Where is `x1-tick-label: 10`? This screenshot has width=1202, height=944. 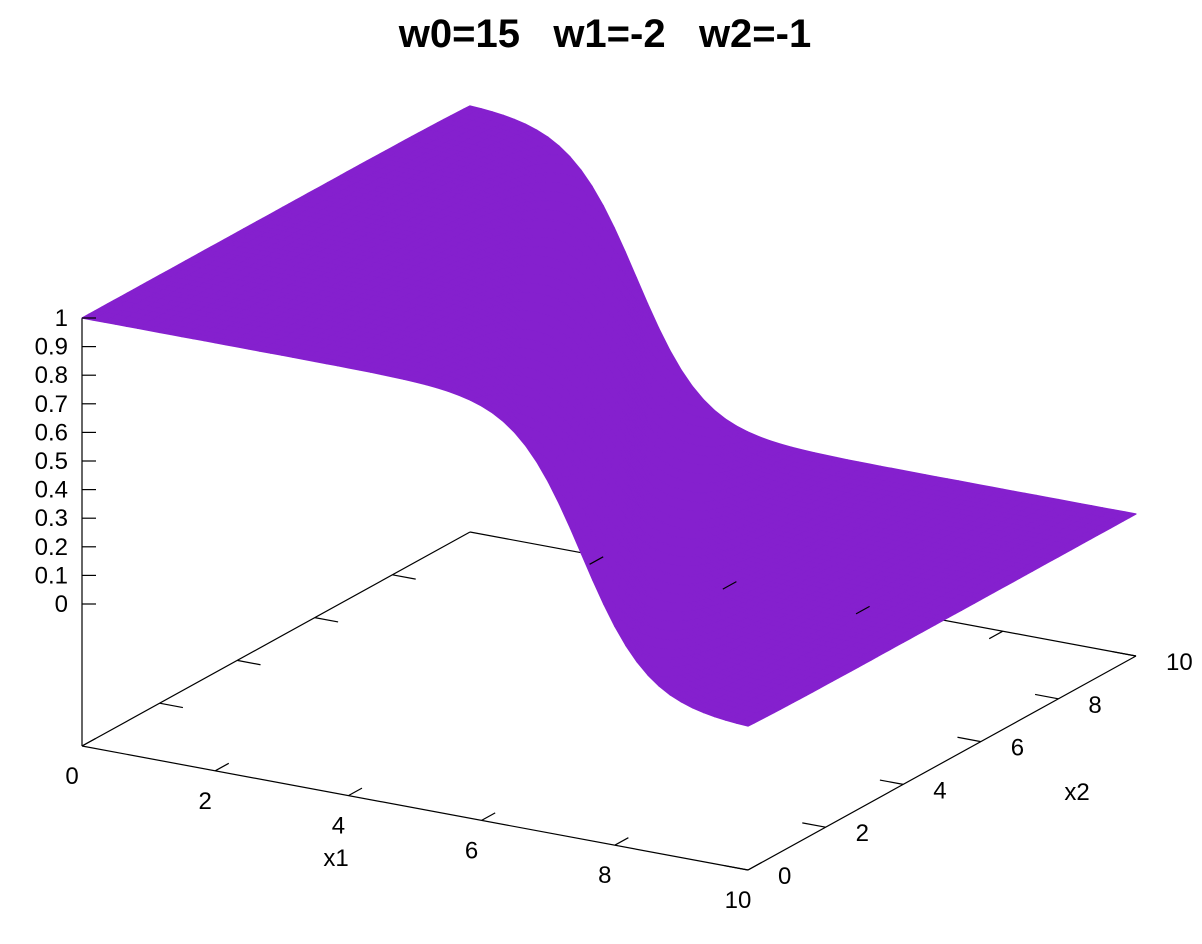 x1-tick-label: 10 is located at coordinates (738, 900).